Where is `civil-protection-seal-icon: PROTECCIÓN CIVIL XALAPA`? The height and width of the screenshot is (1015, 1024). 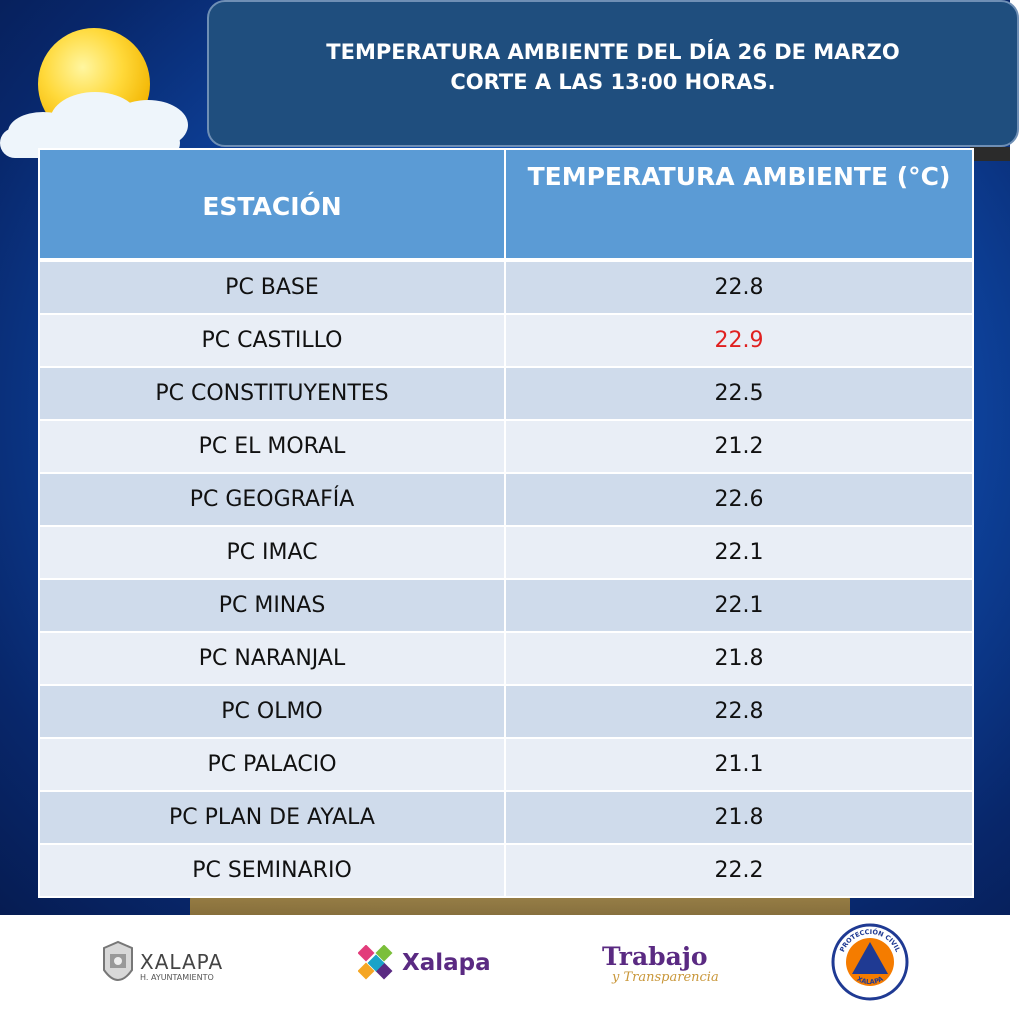 civil-protection-seal-icon: PROTECCIÓN CIVIL XALAPA is located at coordinates (870, 962).